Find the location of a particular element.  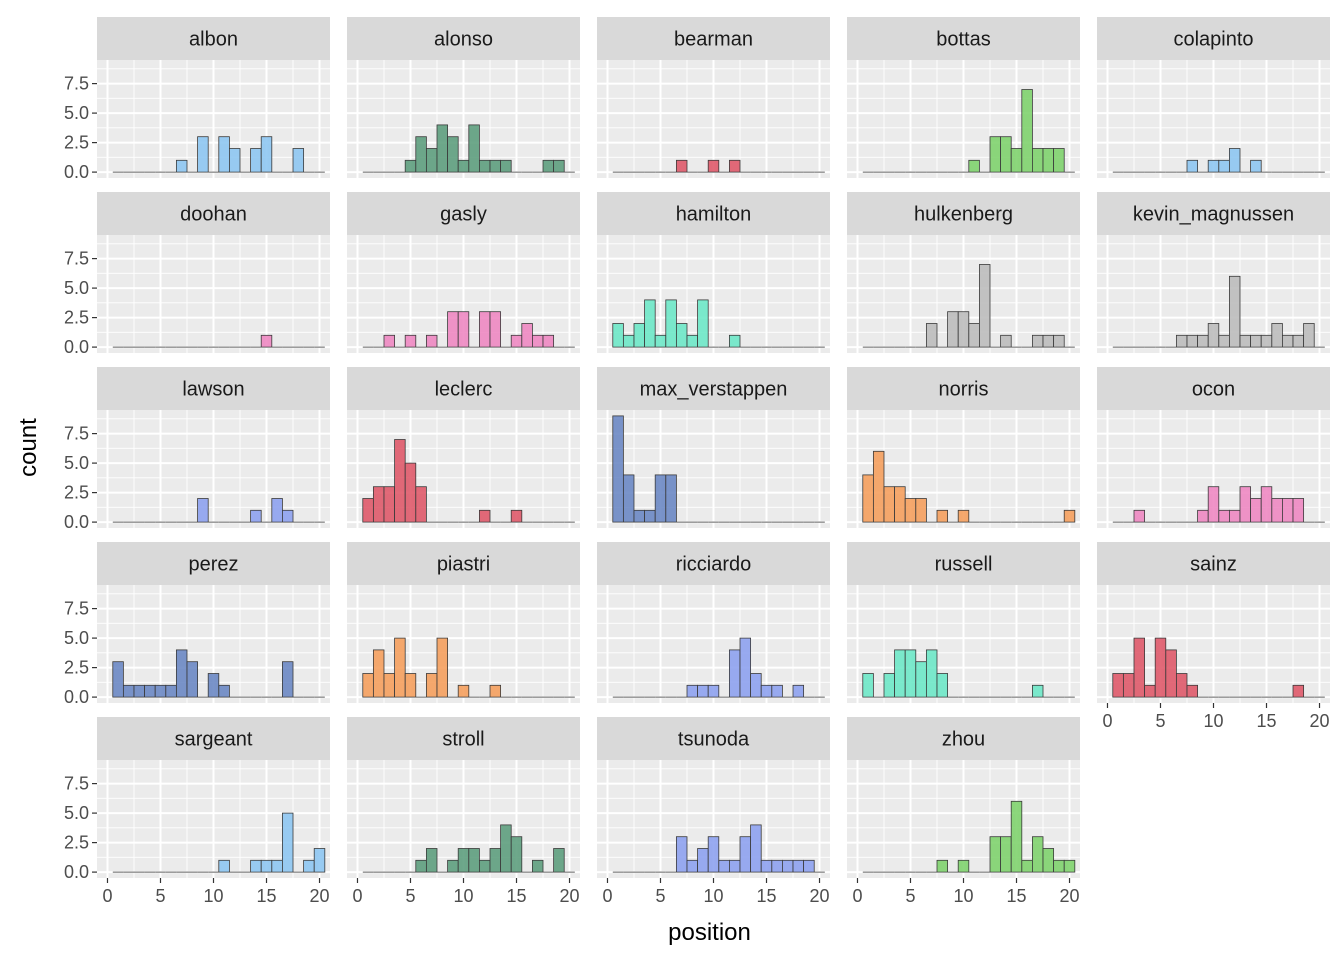

y-tick-label: 2.5 is located at coordinates (76, 318).